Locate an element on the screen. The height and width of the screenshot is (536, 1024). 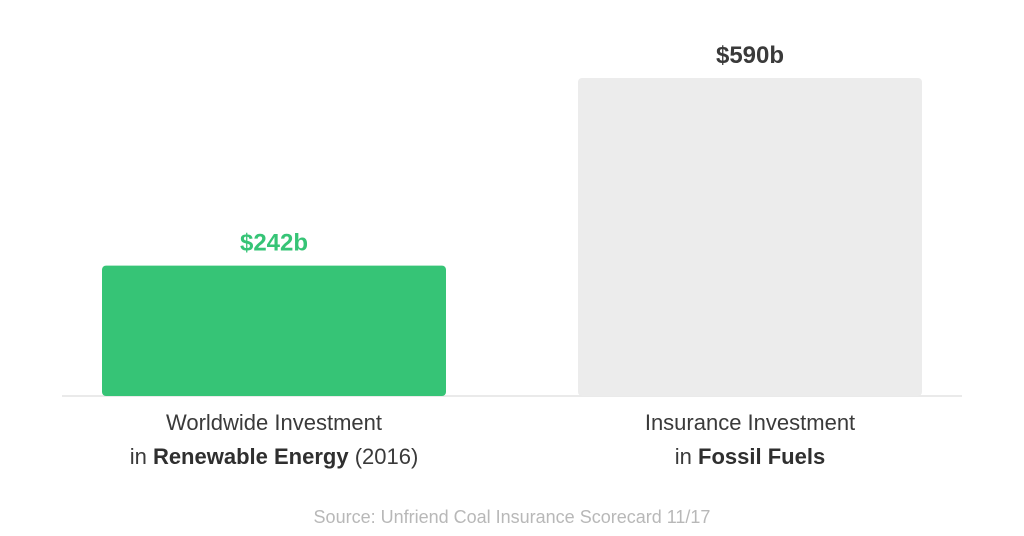
category-label-0-line-1: Worldwide Investment is located at coordinates (274, 422).